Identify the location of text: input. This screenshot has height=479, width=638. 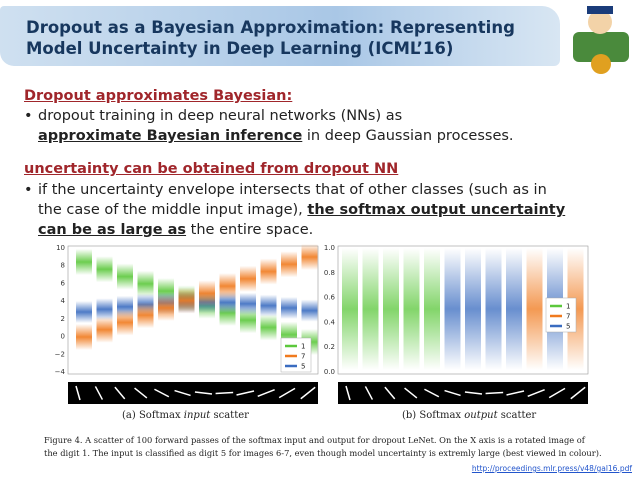
(197, 415).